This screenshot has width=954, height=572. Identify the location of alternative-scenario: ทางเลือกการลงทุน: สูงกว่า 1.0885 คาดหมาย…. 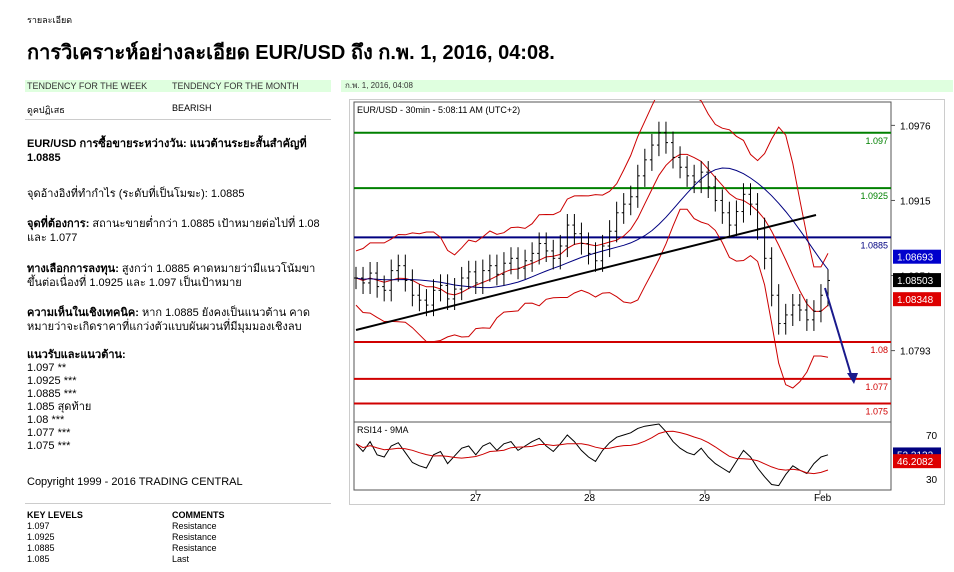
(177, 276).